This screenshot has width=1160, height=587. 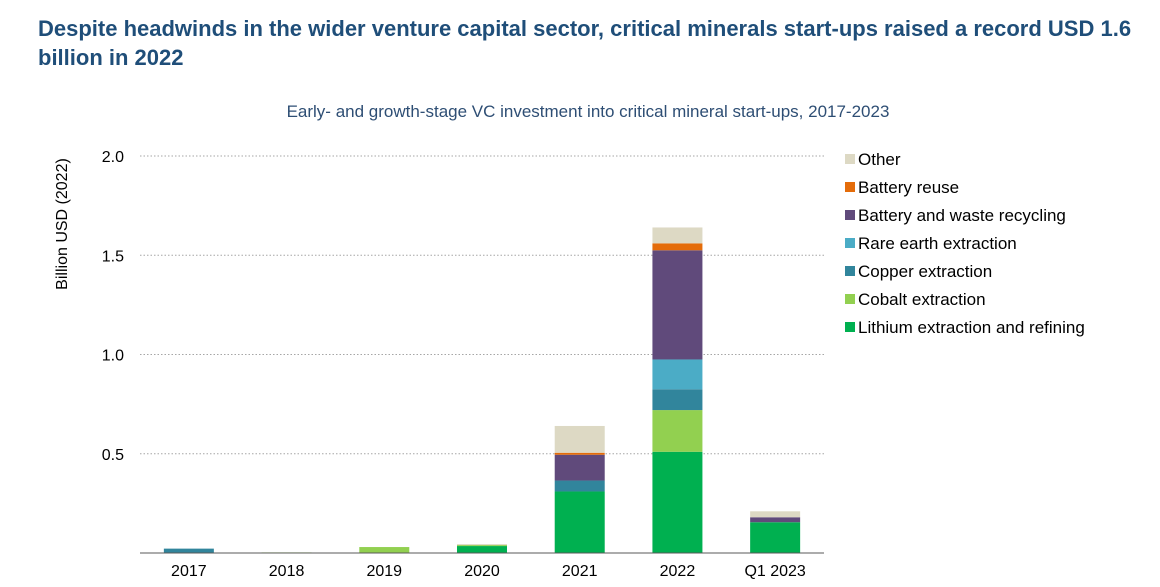 What do you see at coordinates (482, 571) in the screenshot?
I see `x-tick-label: 2020` at bounding box center [482, 571].